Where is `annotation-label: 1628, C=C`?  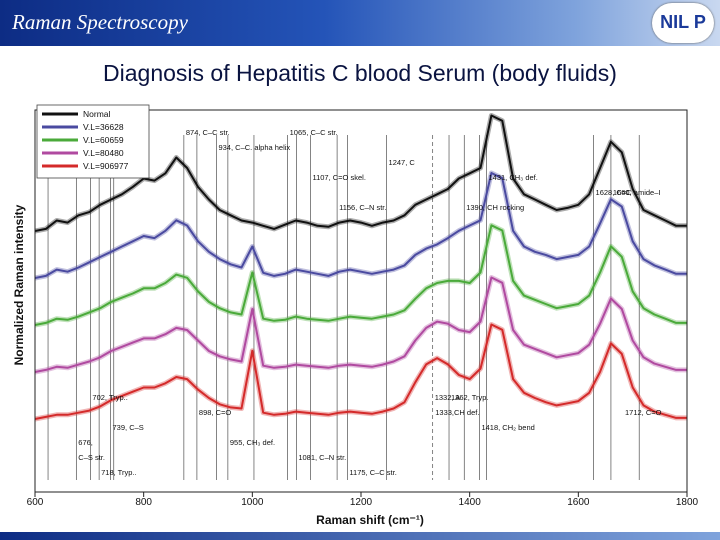
annotation-label: 1628, C=C is located at coordinates (614, 192).